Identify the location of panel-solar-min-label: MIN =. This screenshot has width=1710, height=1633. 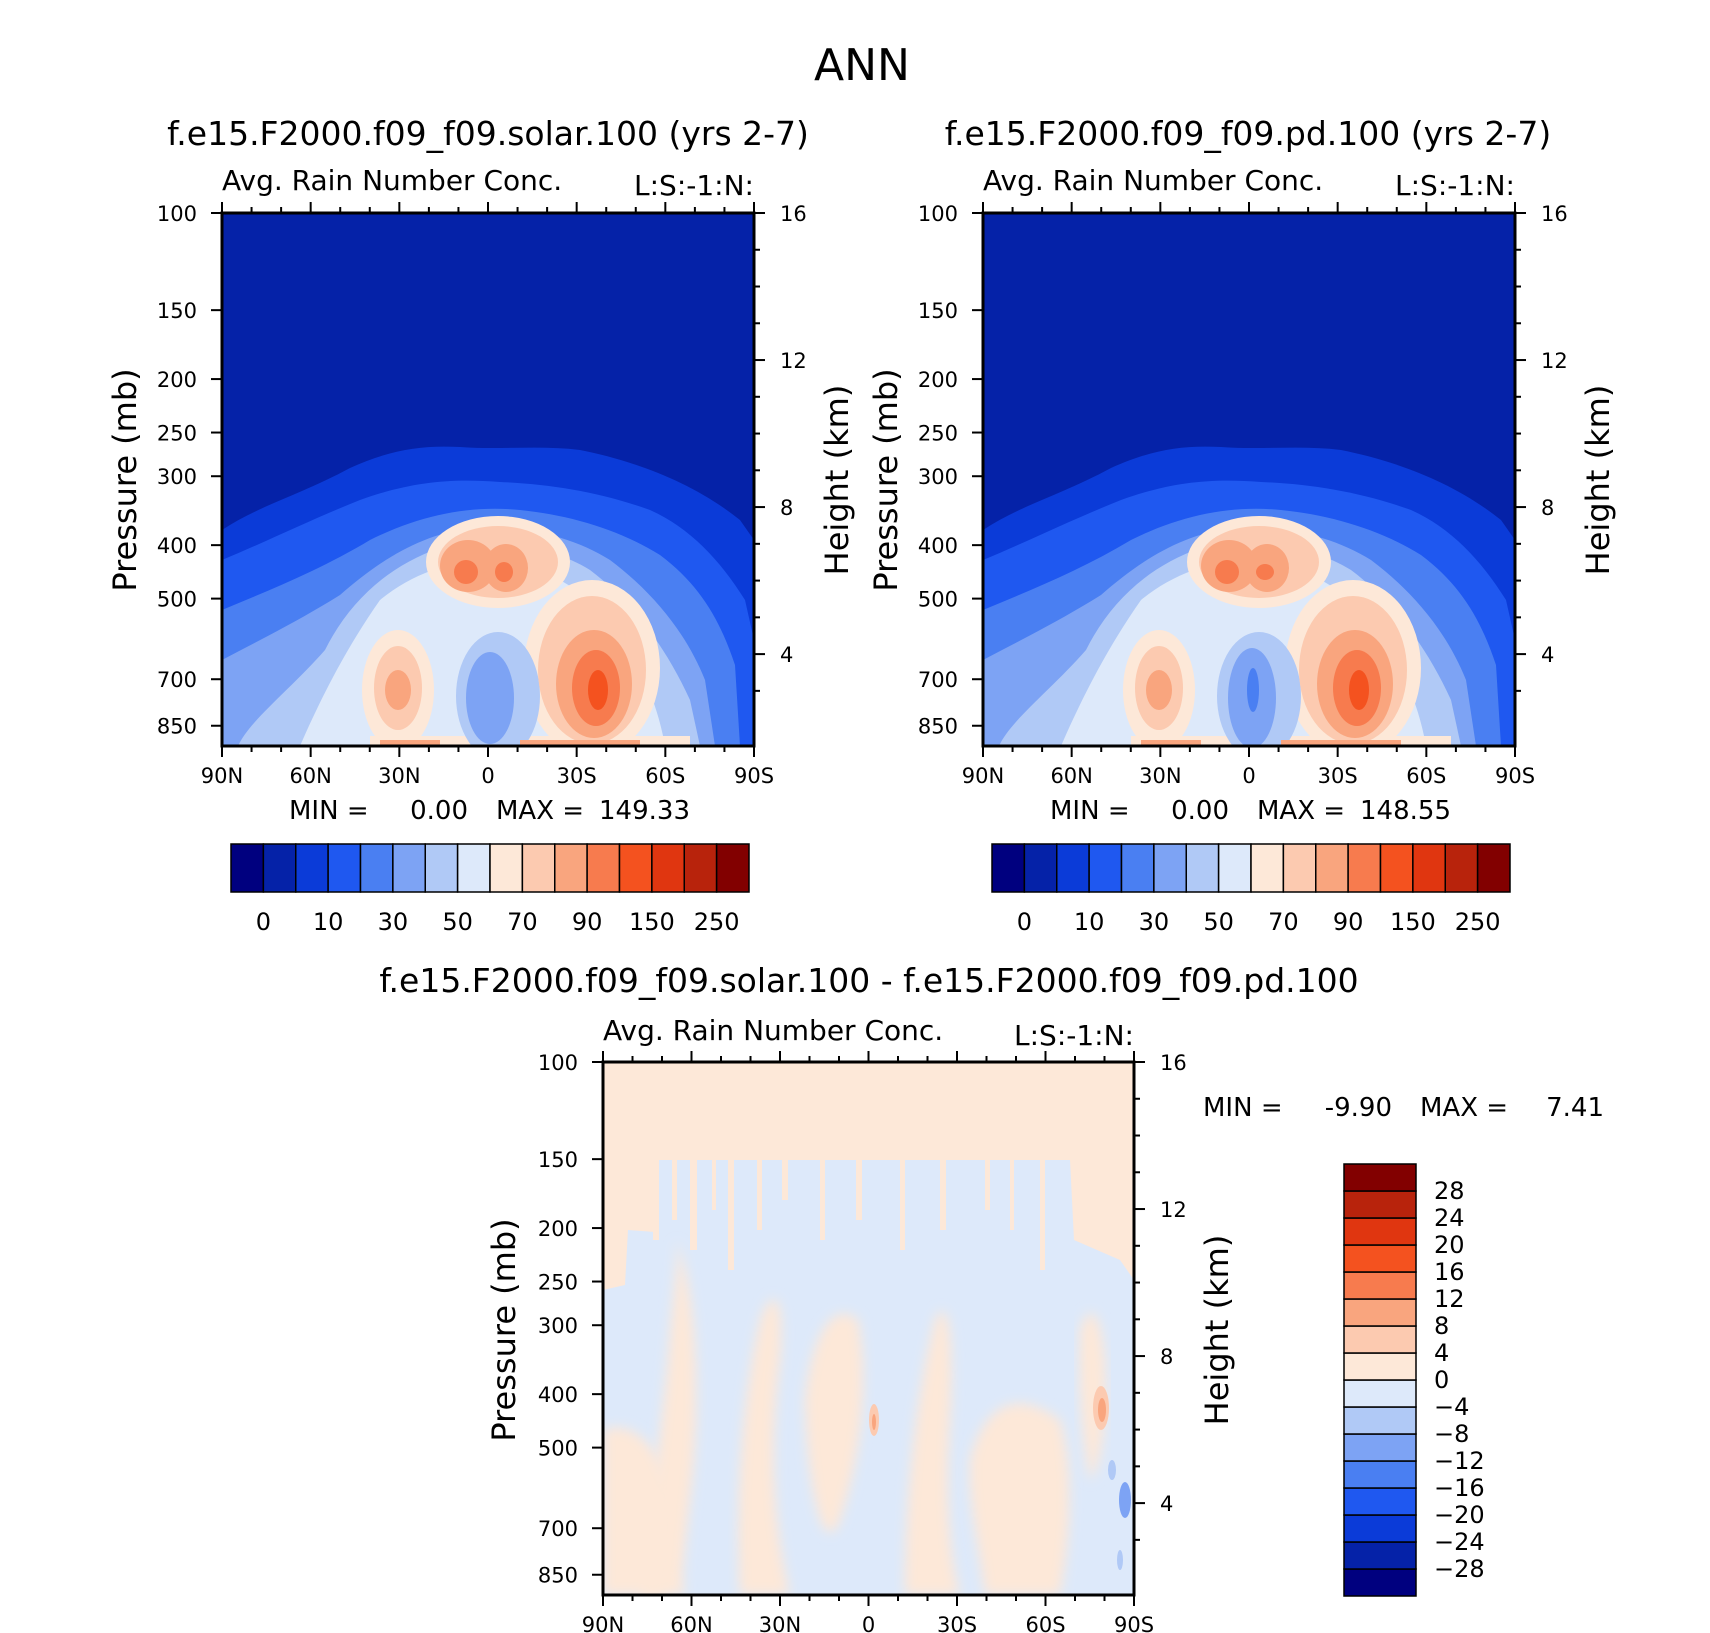
(329, 811).